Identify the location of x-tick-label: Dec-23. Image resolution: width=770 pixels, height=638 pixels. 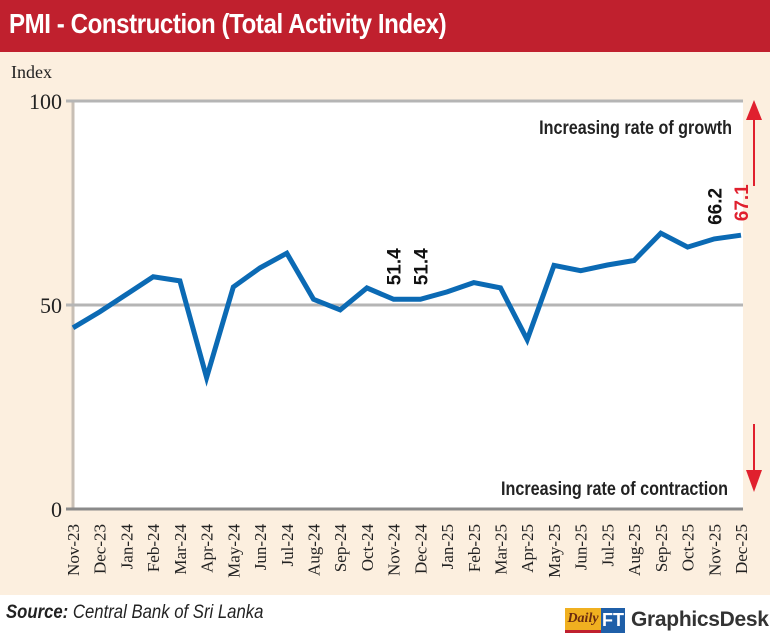
(100, 549).